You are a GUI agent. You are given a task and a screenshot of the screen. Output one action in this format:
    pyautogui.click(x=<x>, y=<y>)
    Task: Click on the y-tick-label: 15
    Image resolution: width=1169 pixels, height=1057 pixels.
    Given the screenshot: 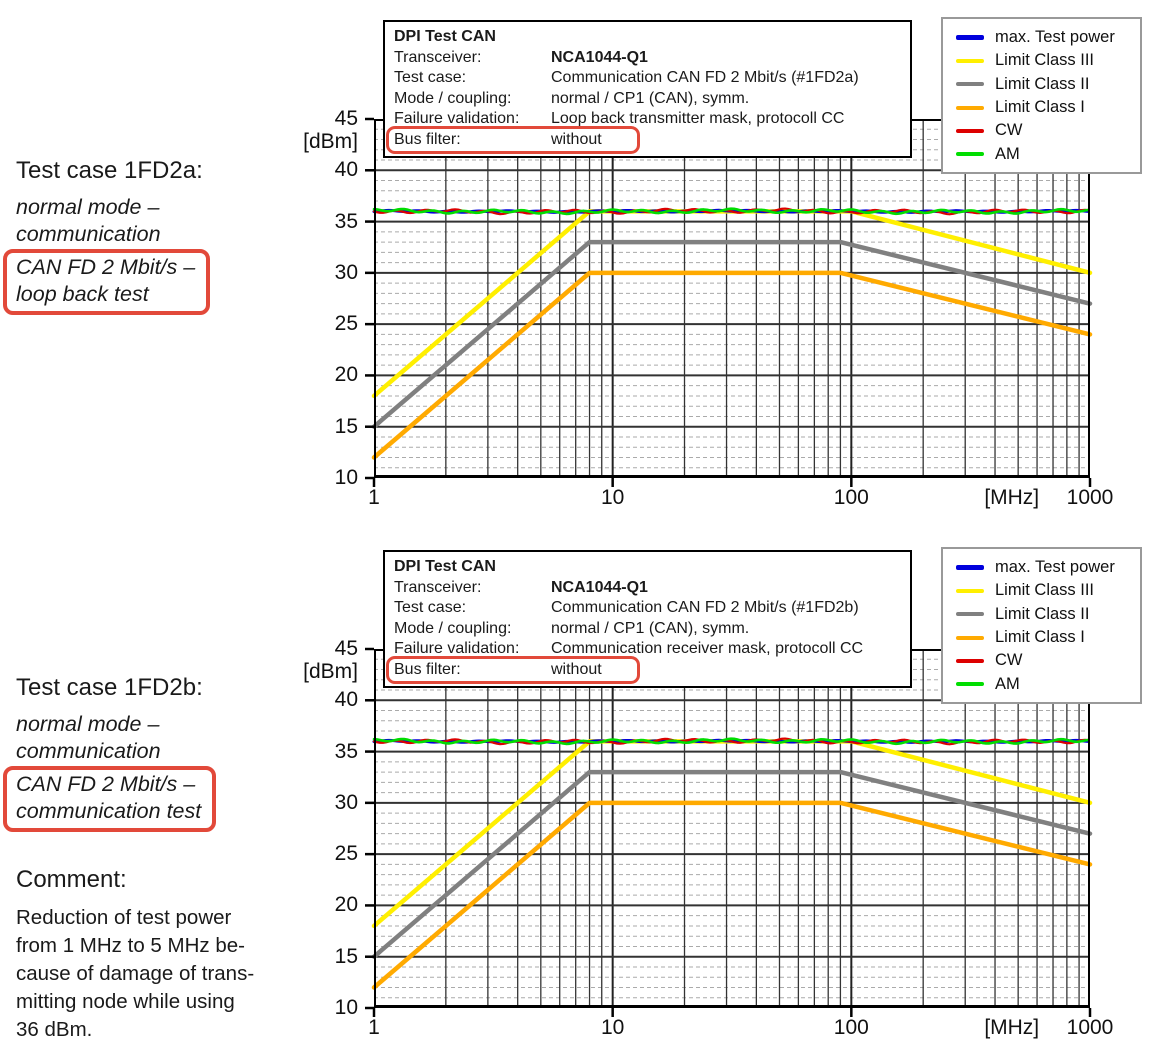 What is the action you would take?
    pyautogui.click(x=346, y=426)
    